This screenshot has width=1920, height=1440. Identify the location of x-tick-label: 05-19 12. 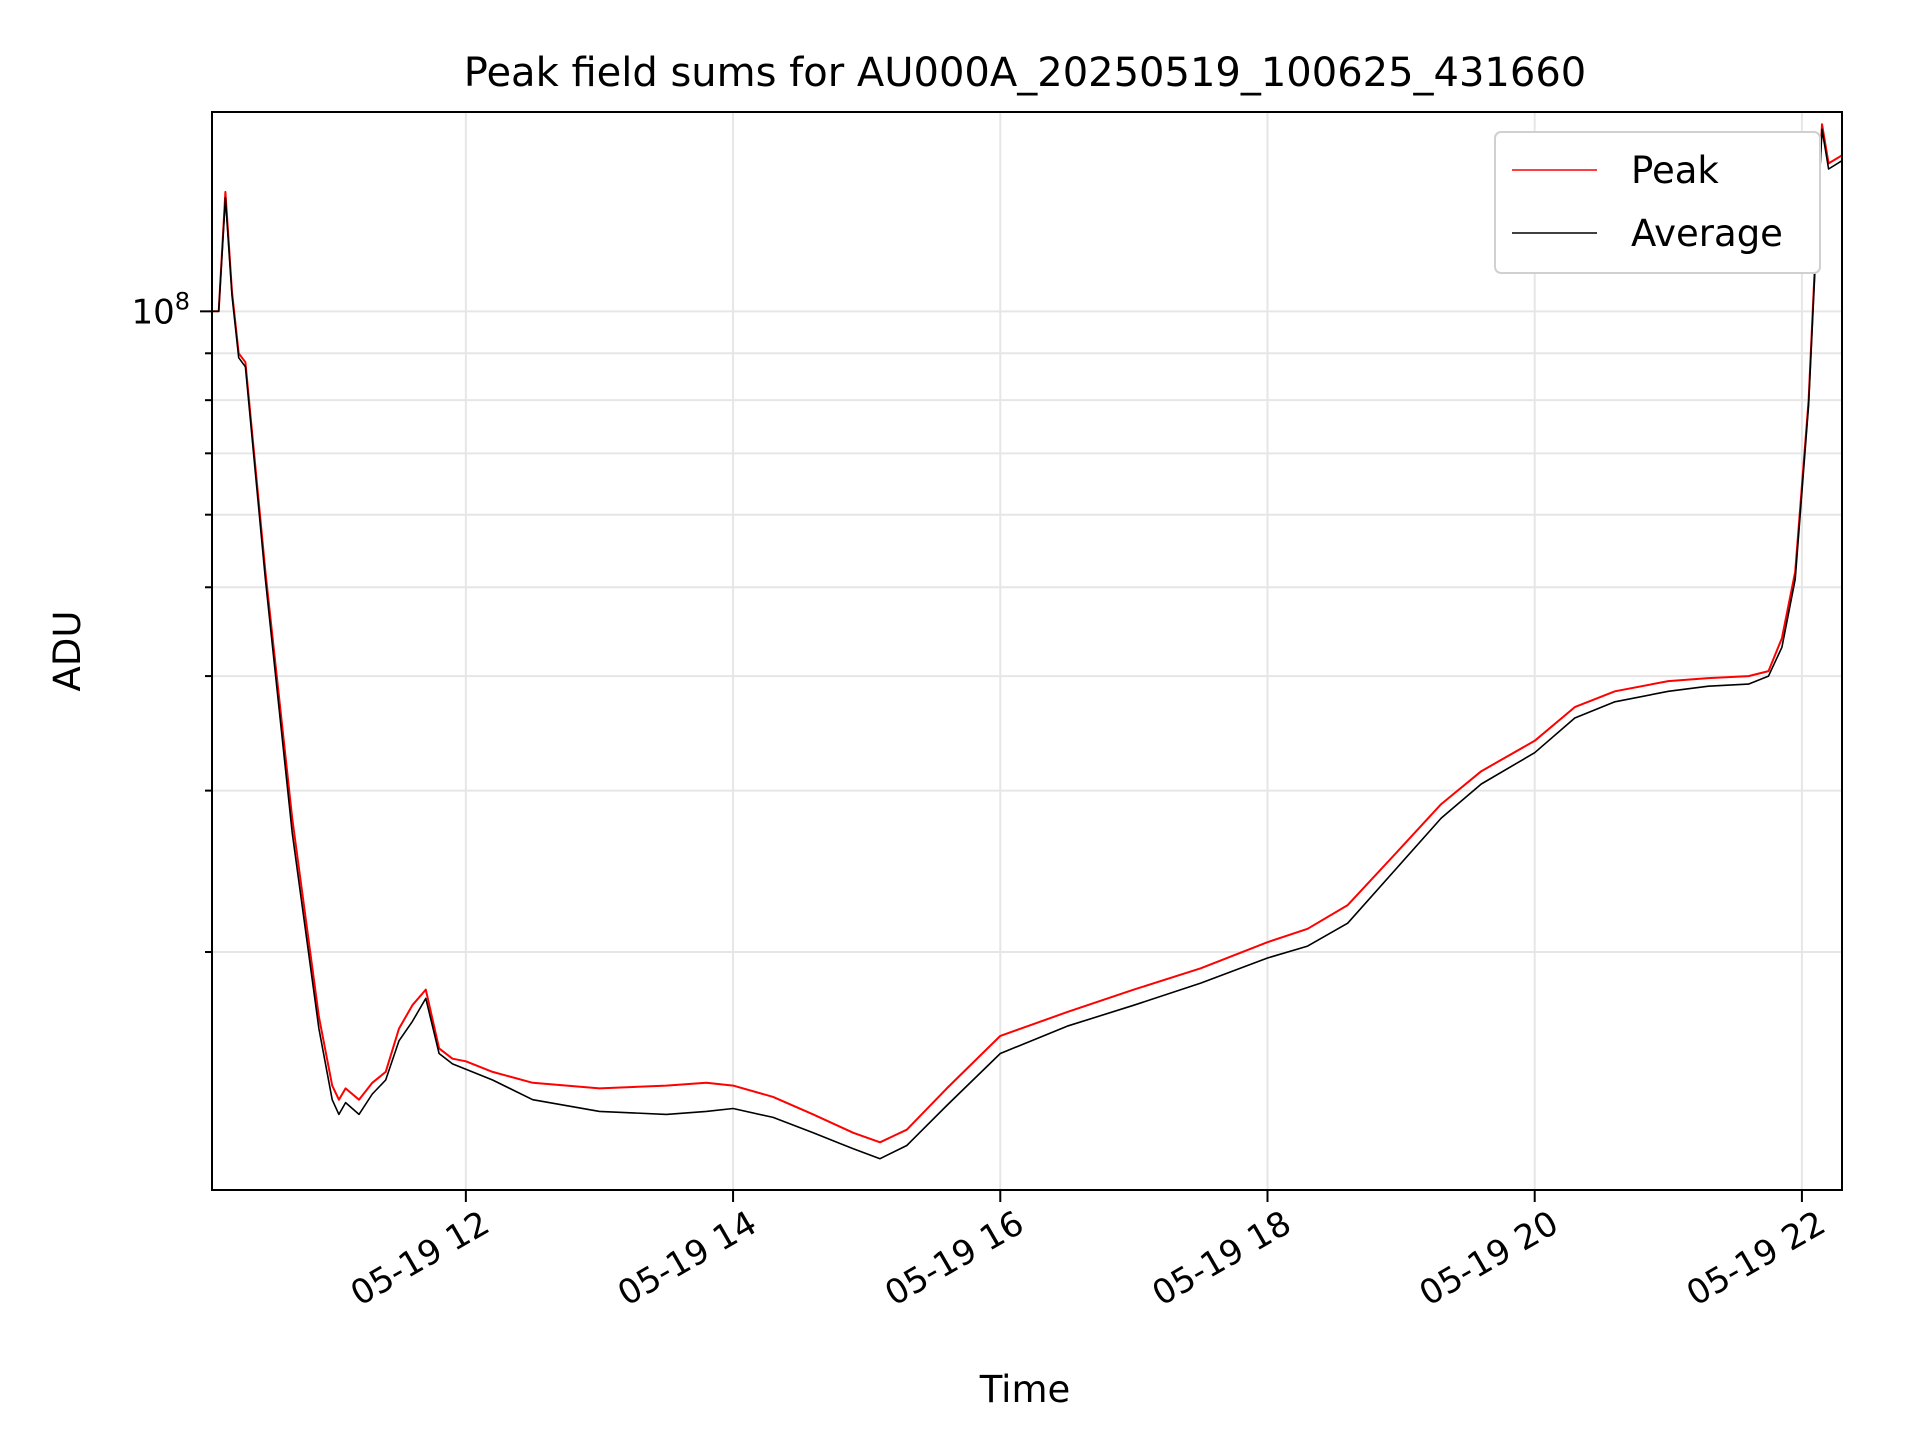
(420, 1258).